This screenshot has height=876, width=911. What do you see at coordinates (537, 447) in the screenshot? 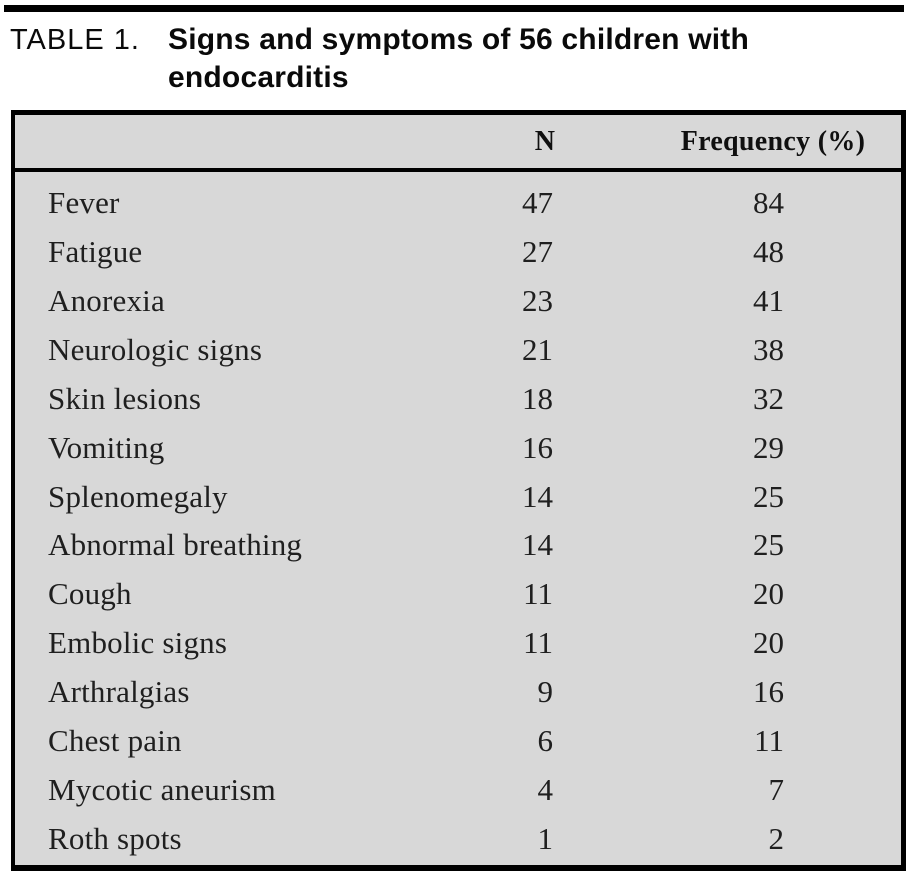
I see `n-cell: 16` at bounding box center [537, 447].